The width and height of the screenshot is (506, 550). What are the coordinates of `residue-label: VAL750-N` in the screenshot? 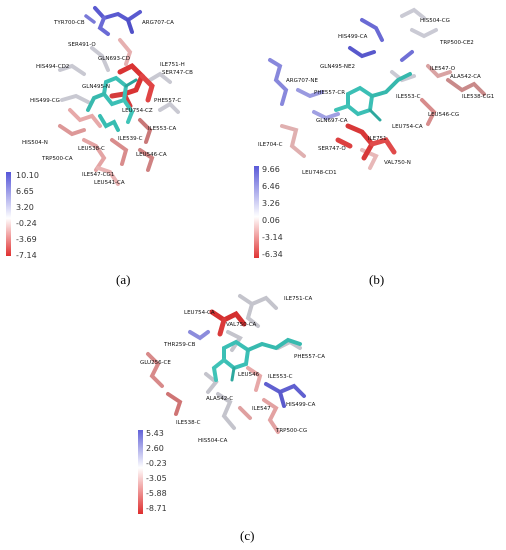 It's located at (397, 163).